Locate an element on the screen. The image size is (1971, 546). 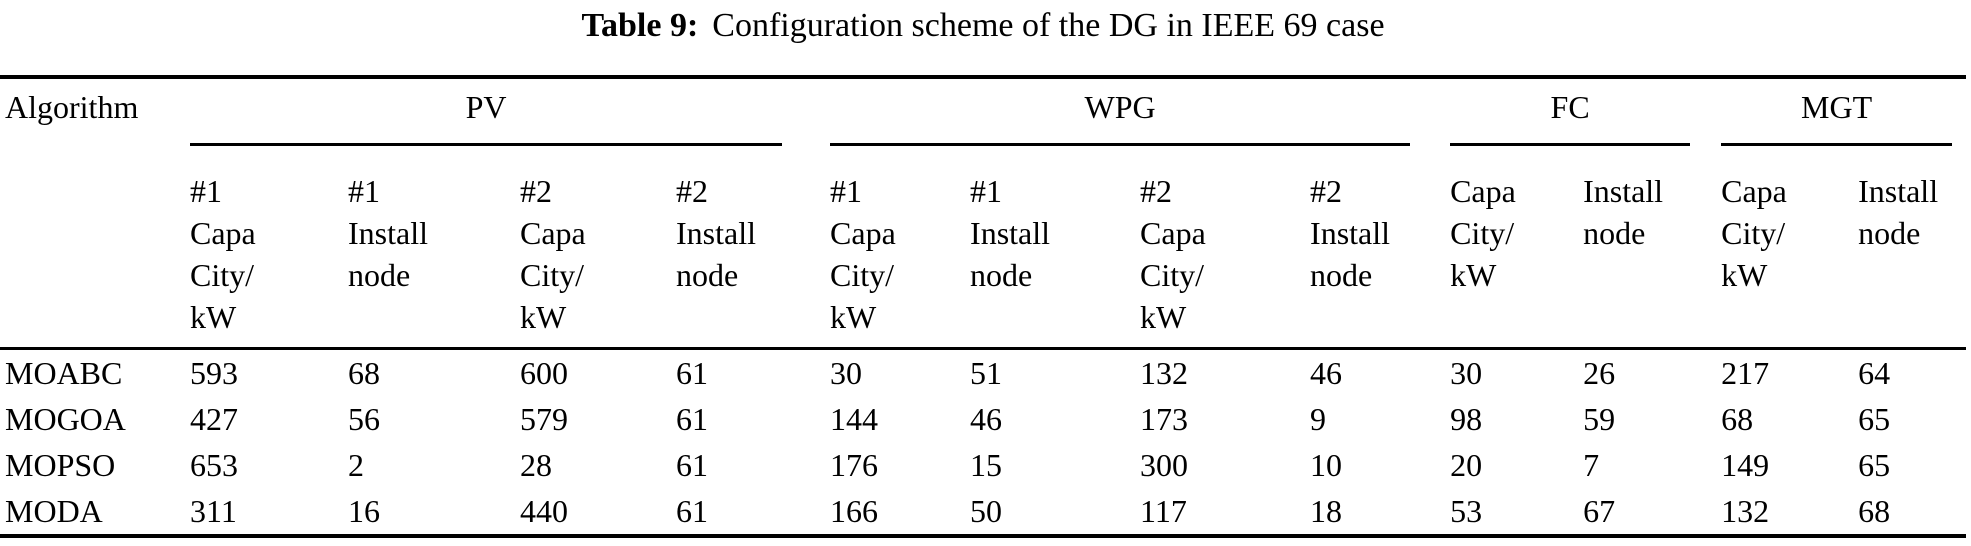
data-cell: 300 is located at coordinates (1164, 465).